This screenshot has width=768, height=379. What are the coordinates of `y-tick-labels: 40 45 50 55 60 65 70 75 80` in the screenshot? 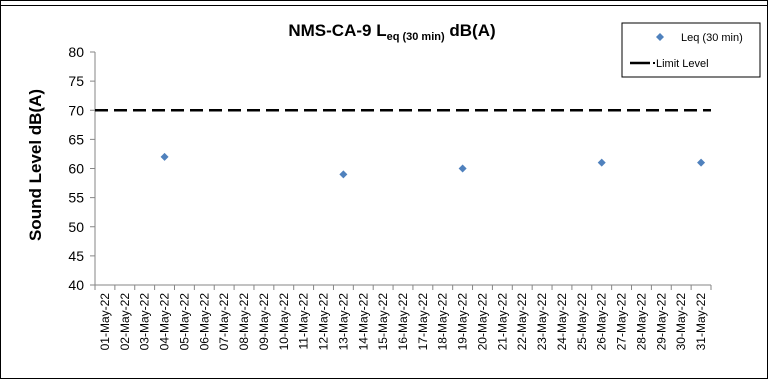 It's located at (76, 168).